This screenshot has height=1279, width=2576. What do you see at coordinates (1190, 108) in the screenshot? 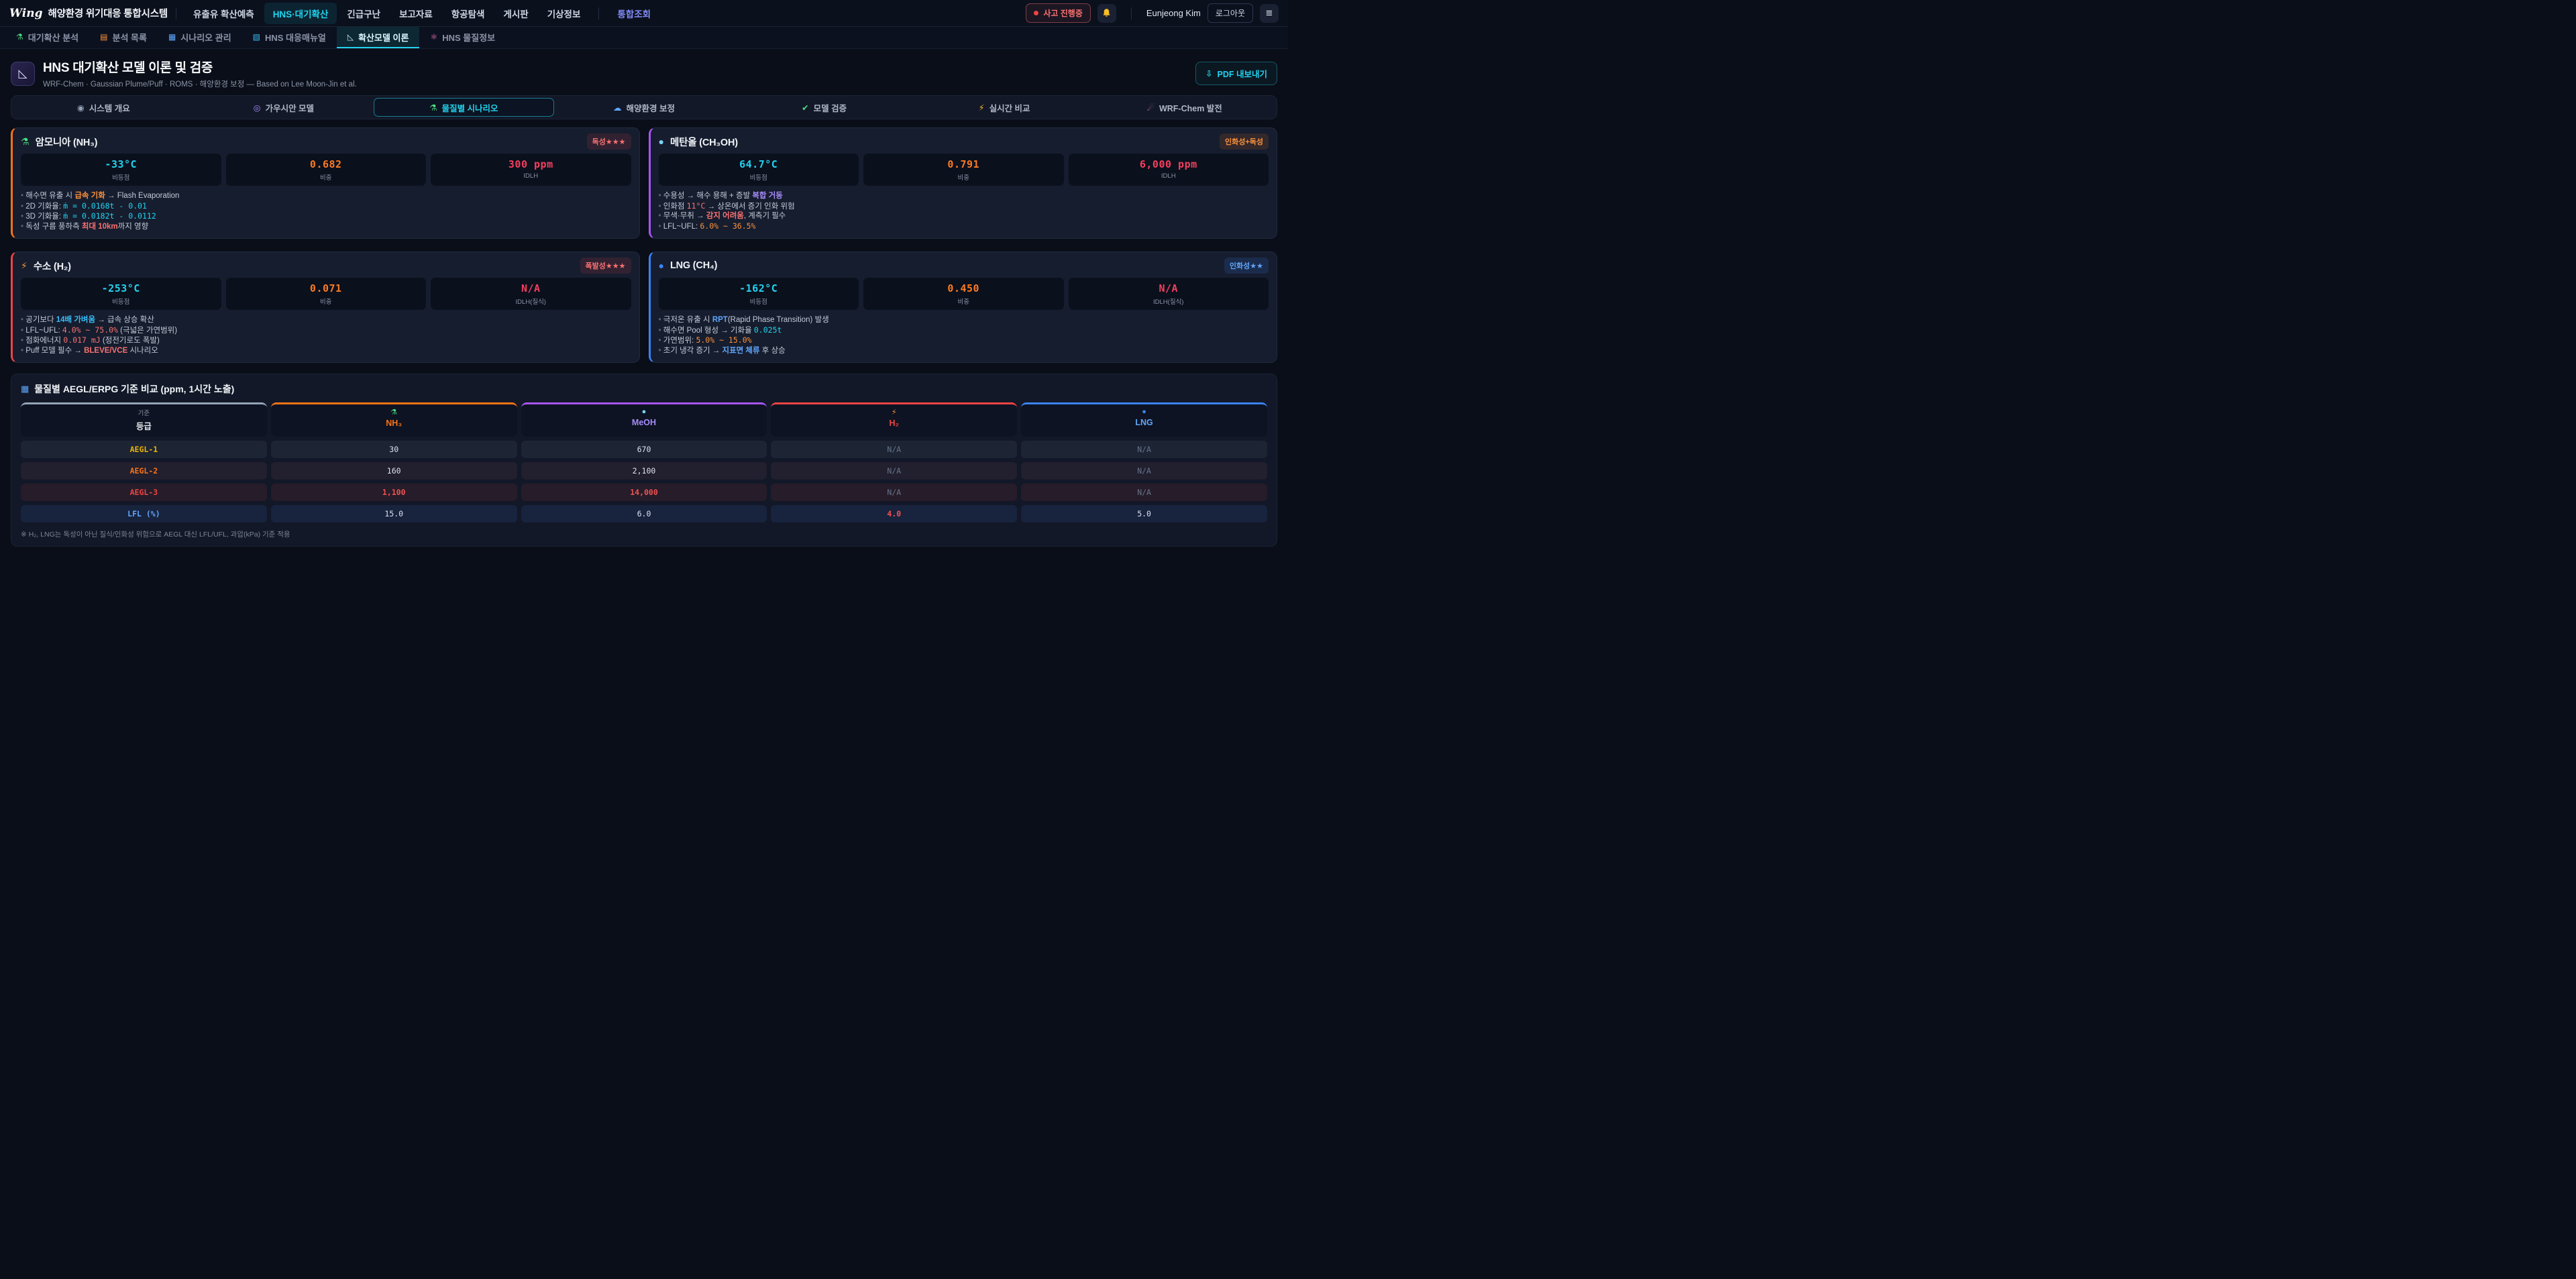
I see `section-tab-label: WRF-Chem 발전` at bounding box center [1190, 108].